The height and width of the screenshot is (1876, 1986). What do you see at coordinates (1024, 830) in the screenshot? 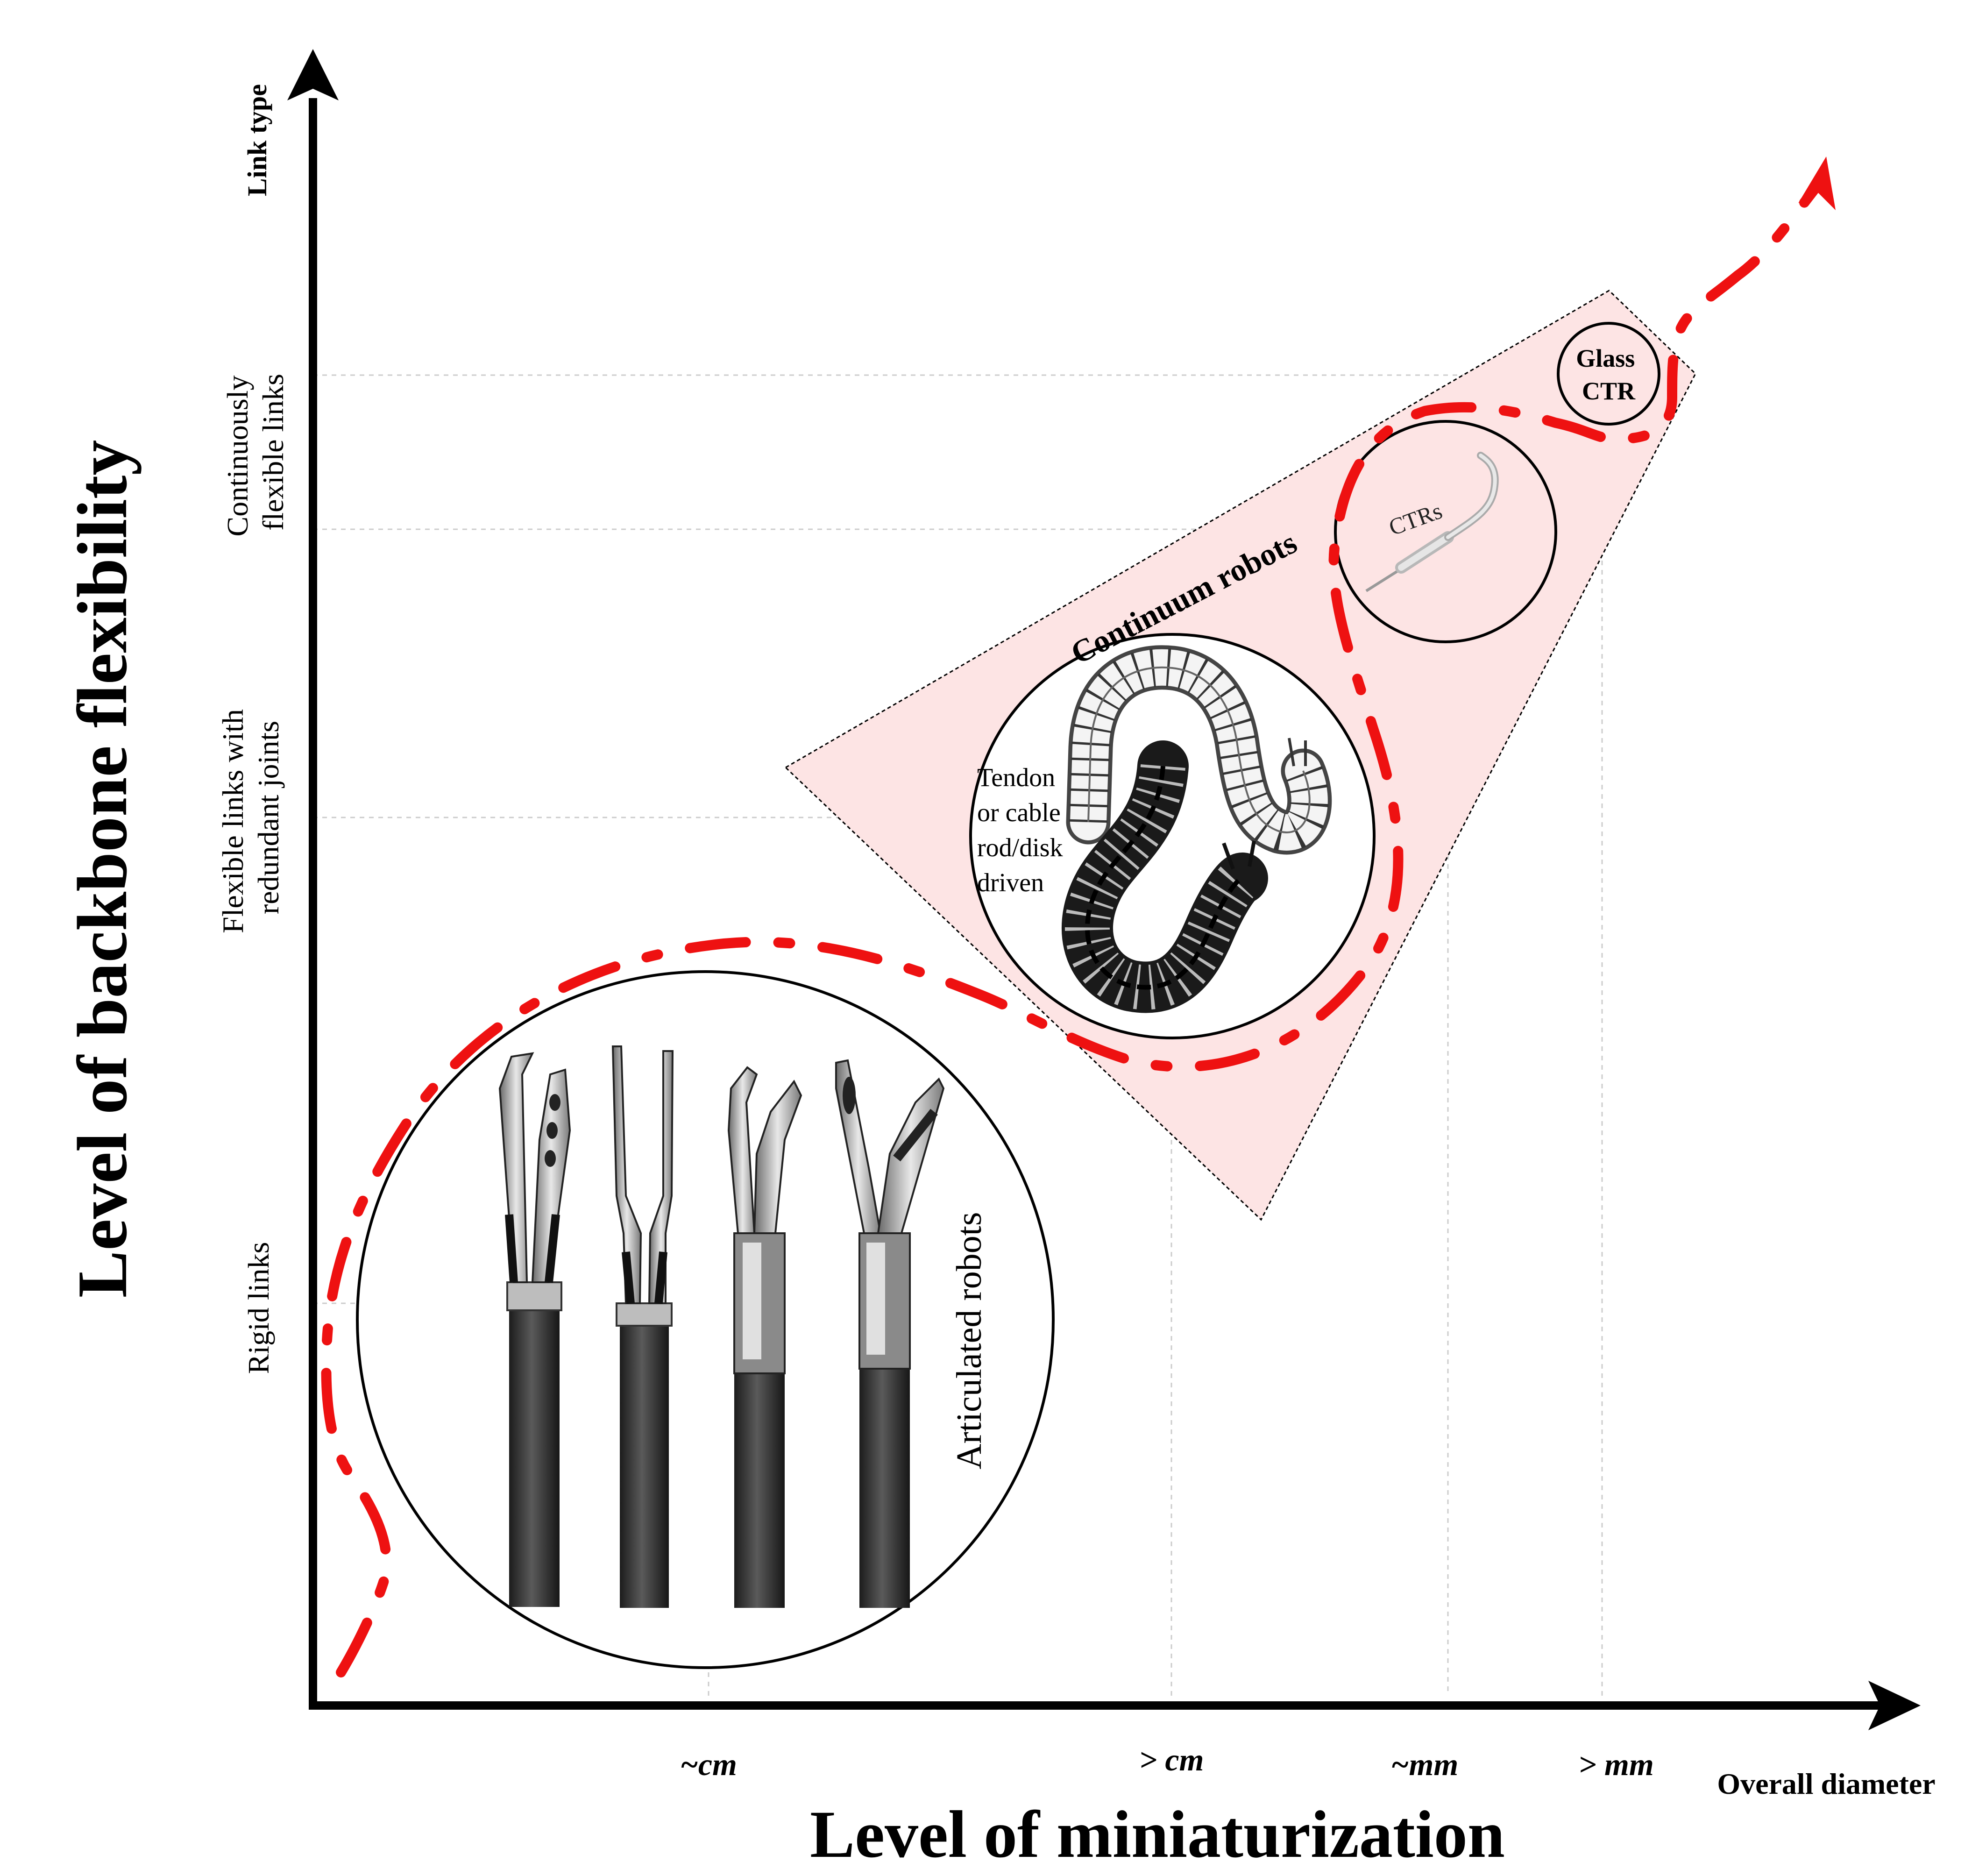
I see `tendon-label: Tendon or cable rod/disk driven` at bounding box center [1024, 830].